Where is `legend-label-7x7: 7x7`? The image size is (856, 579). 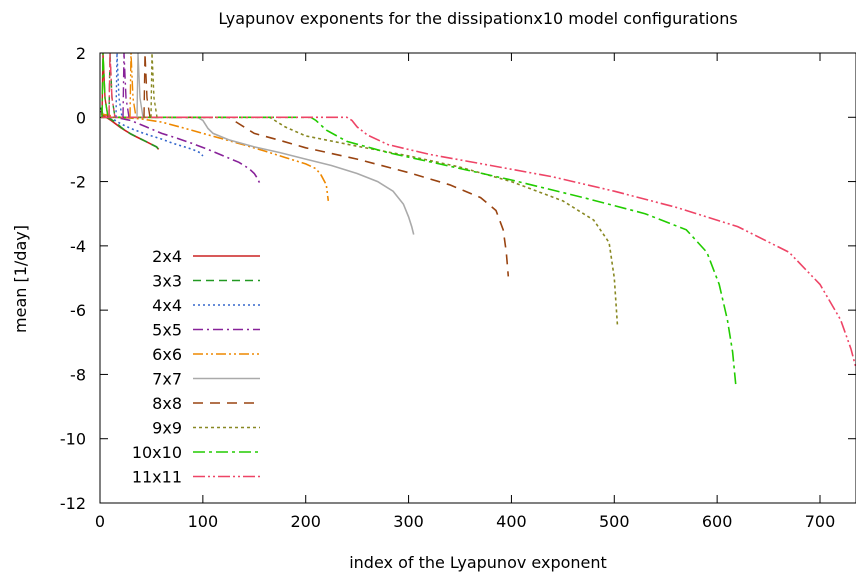
legend-label-7x7: 7x7 is located at coordinates (167, 379).